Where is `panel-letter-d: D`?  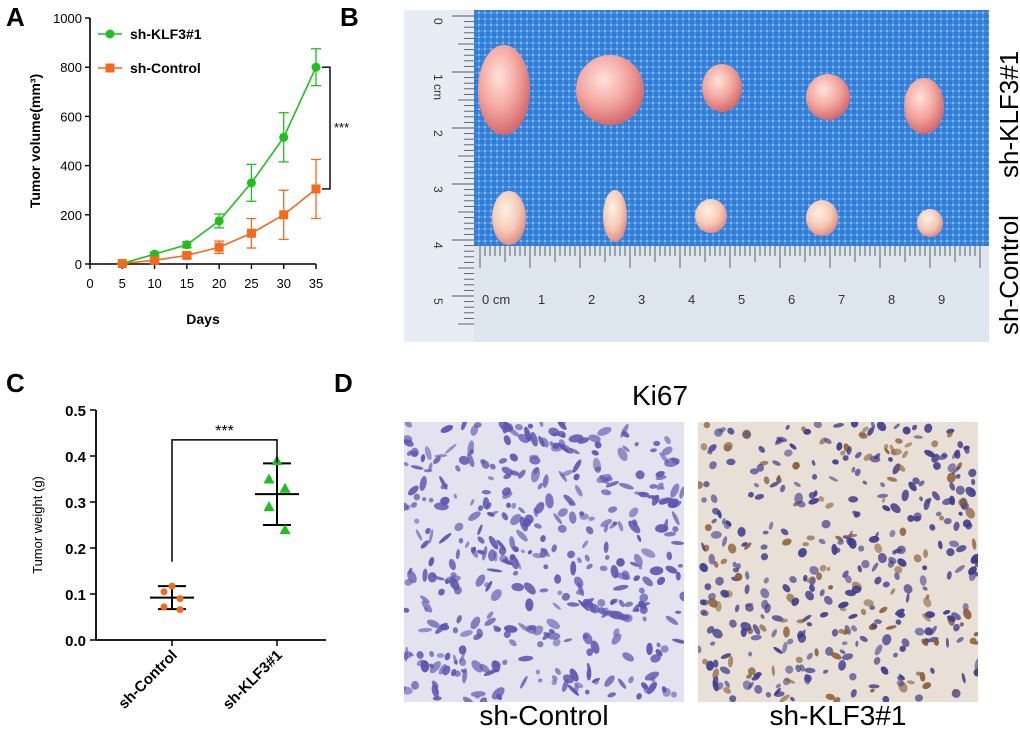
panel-letter-d: D is located at coordinates (343, 383).